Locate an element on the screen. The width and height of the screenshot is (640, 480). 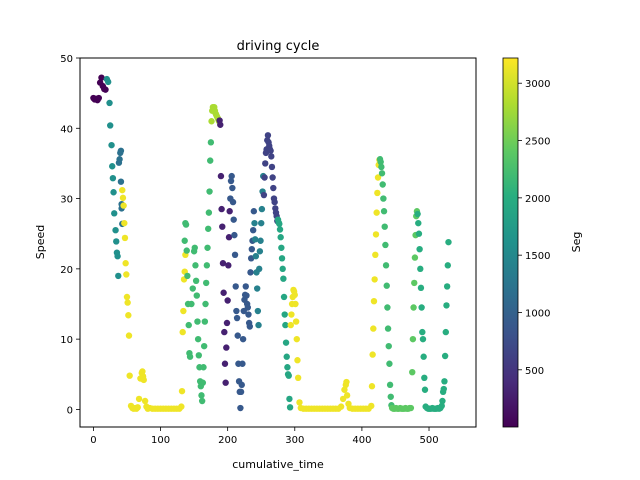
y-tick-label: 0 is located at coordinates (70, 410).